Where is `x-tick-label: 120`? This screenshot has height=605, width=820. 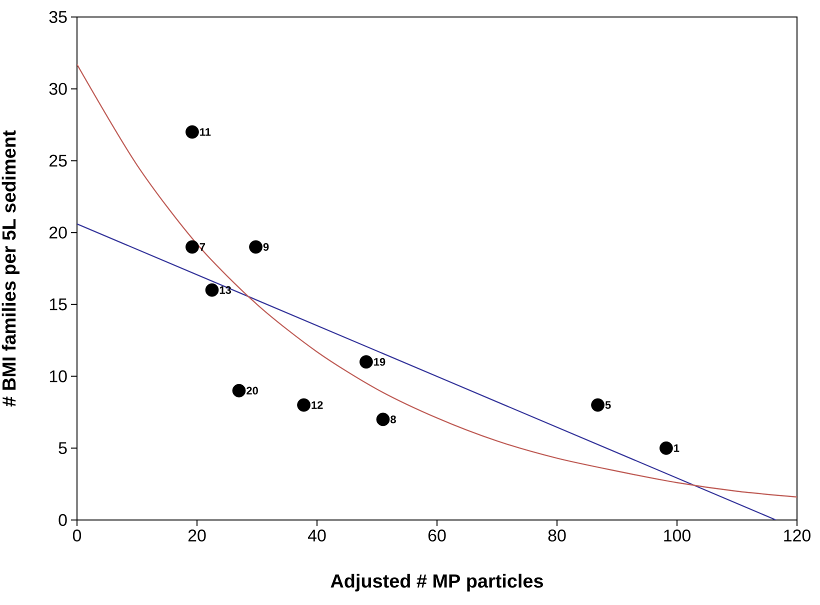
x-tick-label: 120 is located at coordinates (797, 536).